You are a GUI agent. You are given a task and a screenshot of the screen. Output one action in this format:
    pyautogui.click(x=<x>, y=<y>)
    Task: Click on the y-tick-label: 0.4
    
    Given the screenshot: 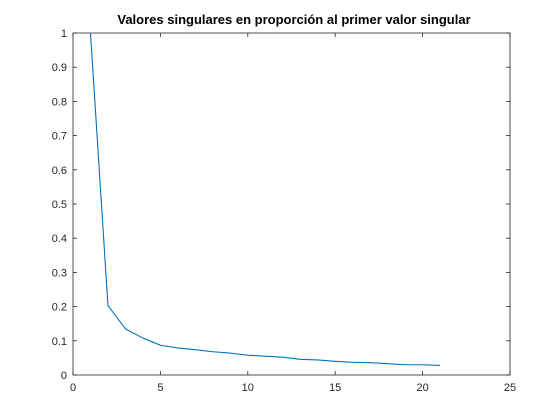 What is the action you would take?
    pyautogui.click(x=59, y=239)
    